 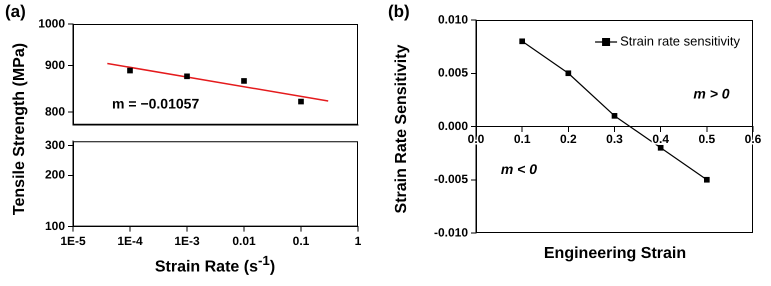 I want to click on x-tick-label: 0.4, so click(x=661, y=139).